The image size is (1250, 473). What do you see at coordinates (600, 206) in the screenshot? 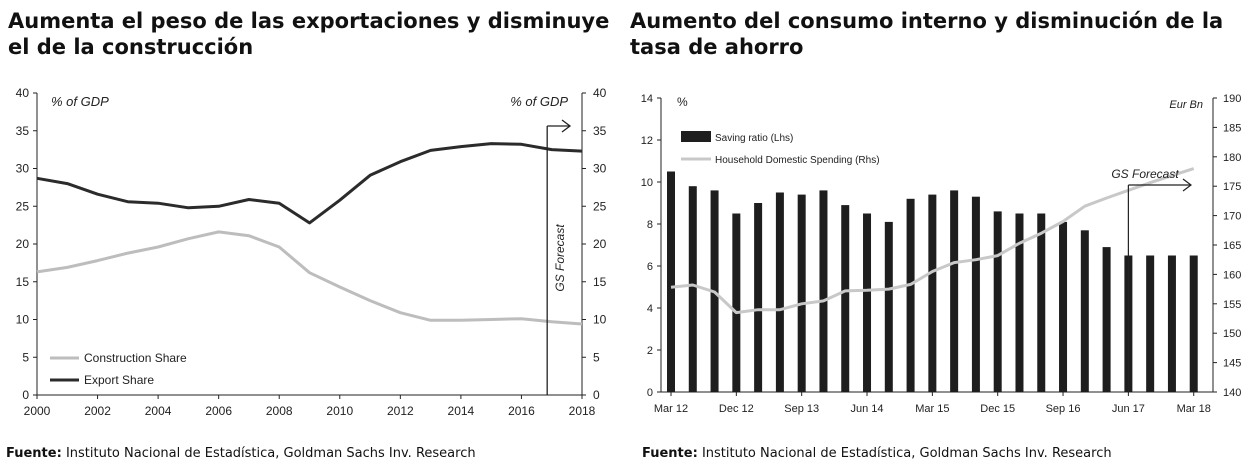
I see `y-tick-label-right: 25` at bounding box center [600, 206].